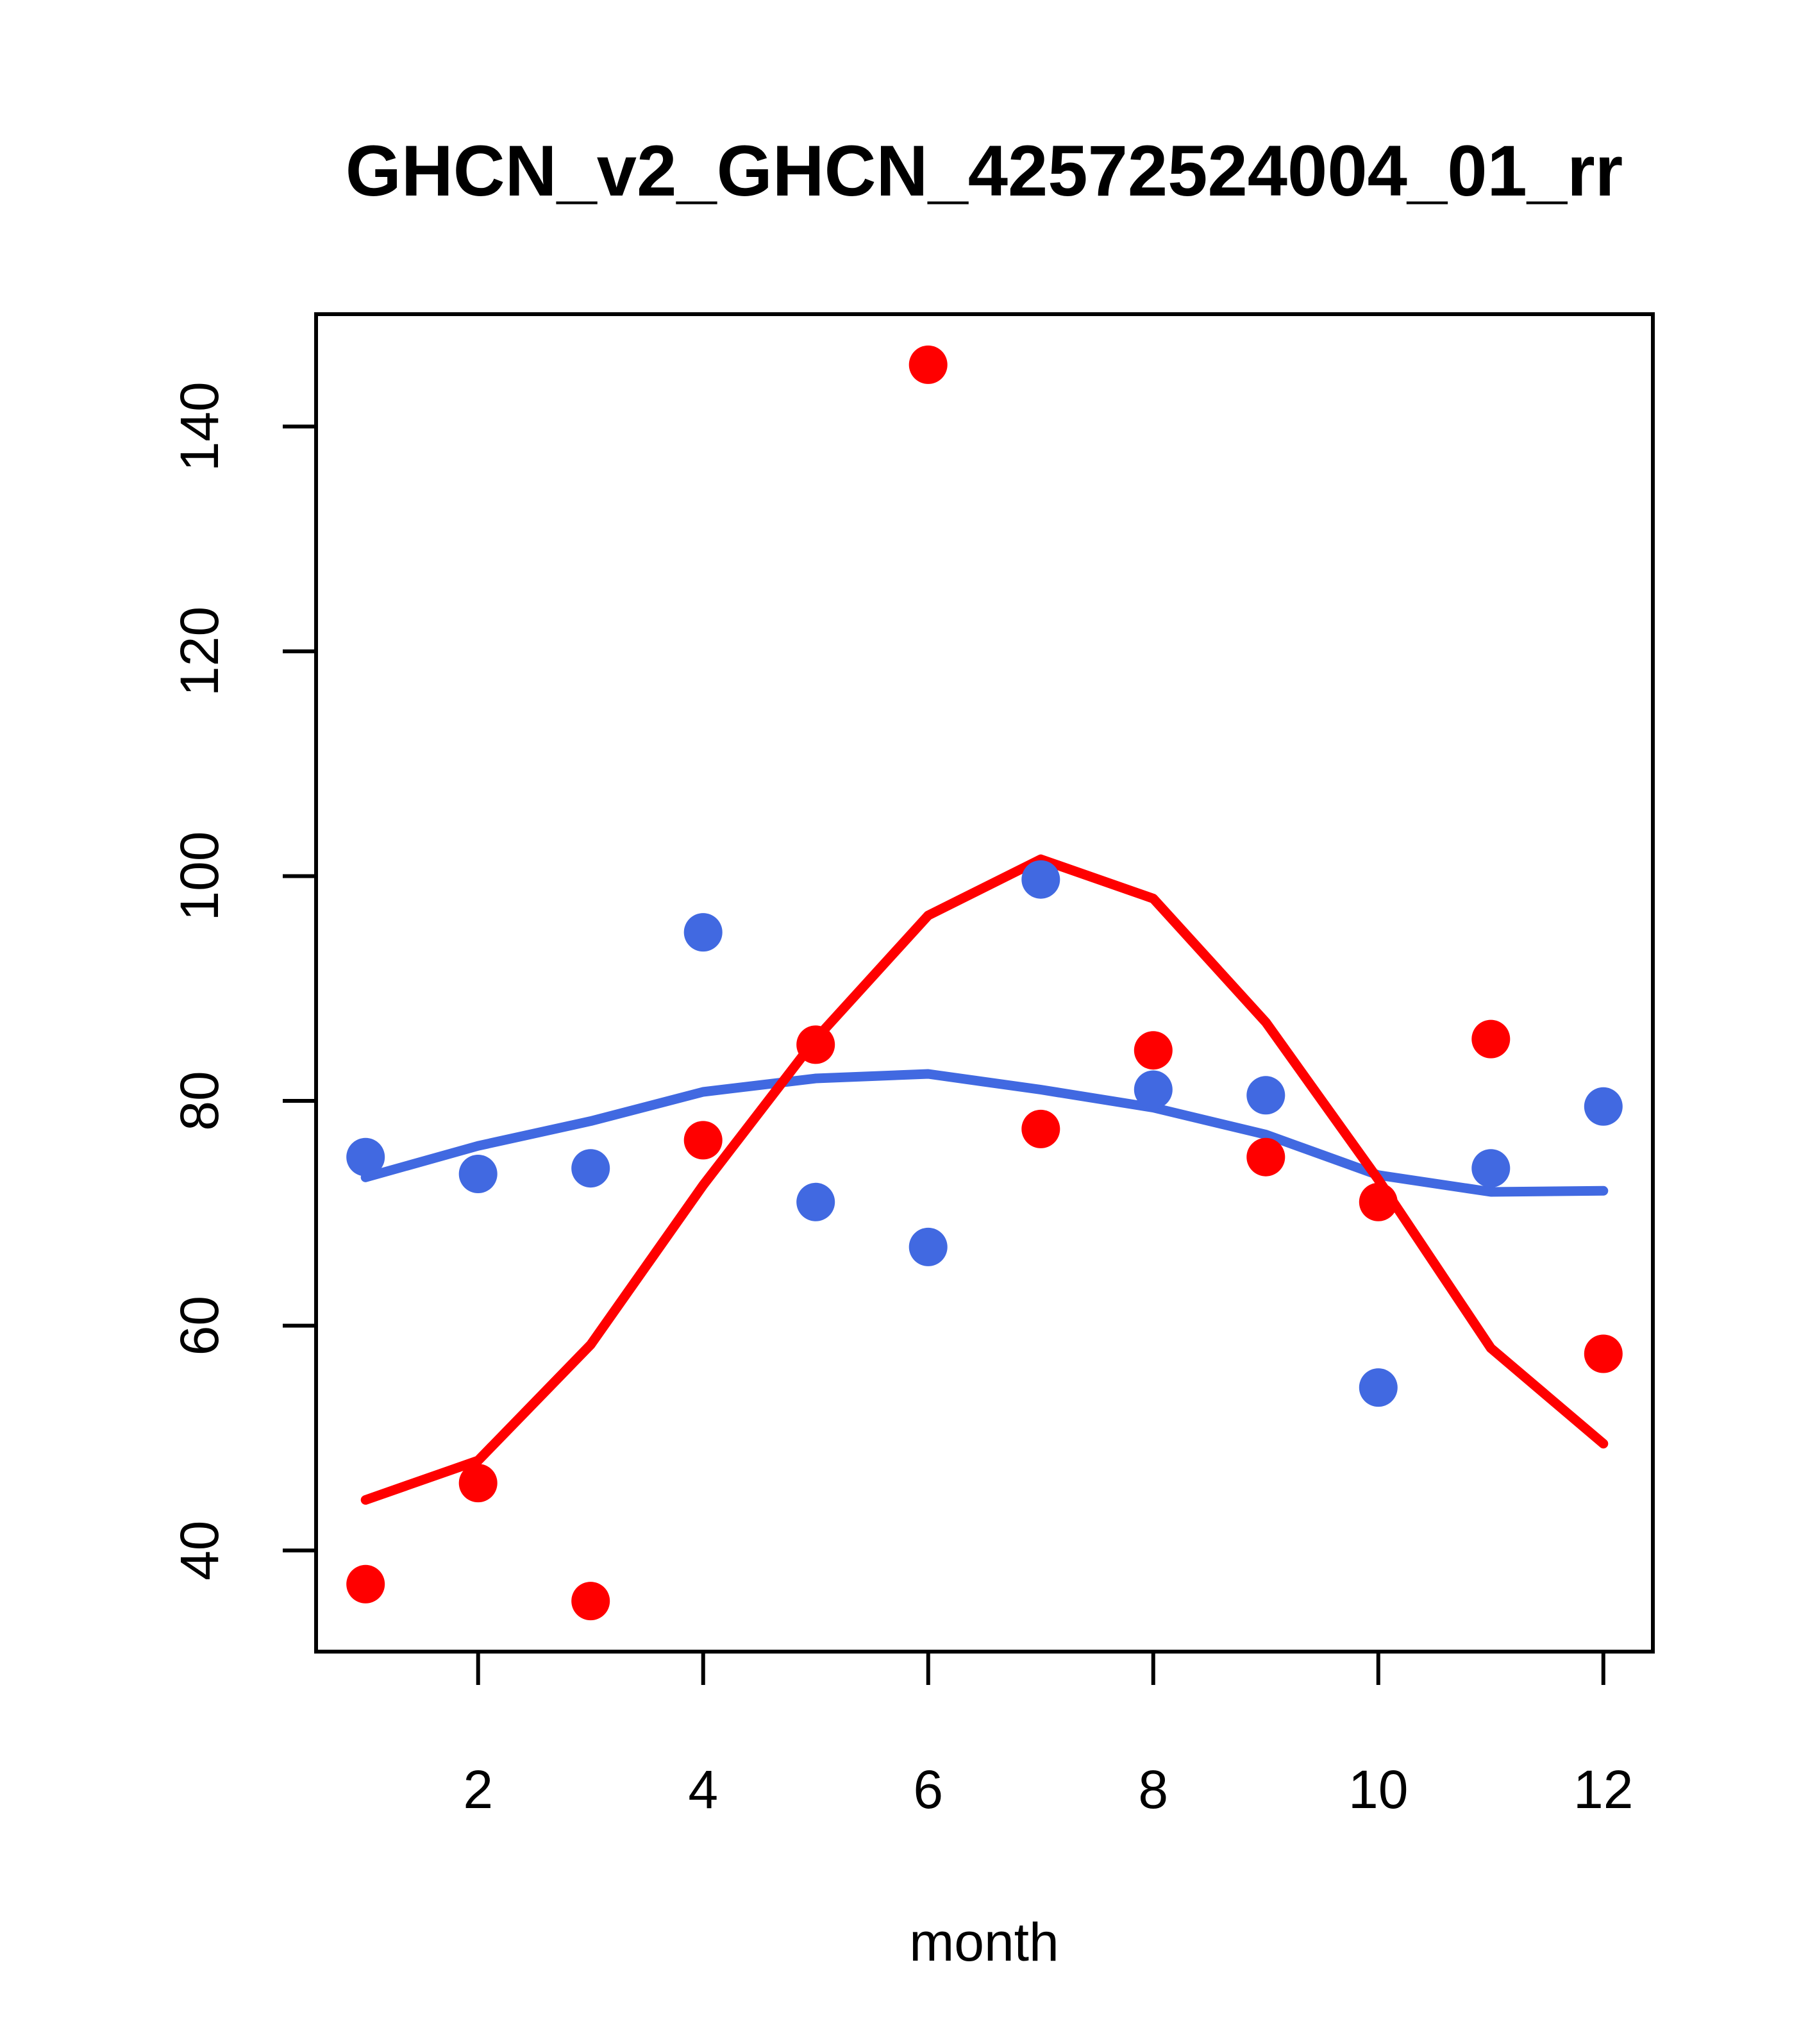 Image resolution: width=1817 pixels, height=2044 pixels. Describe the element at coordinates (1491, 1168) in the screenshot. I see `blue-points-m11` at that location.